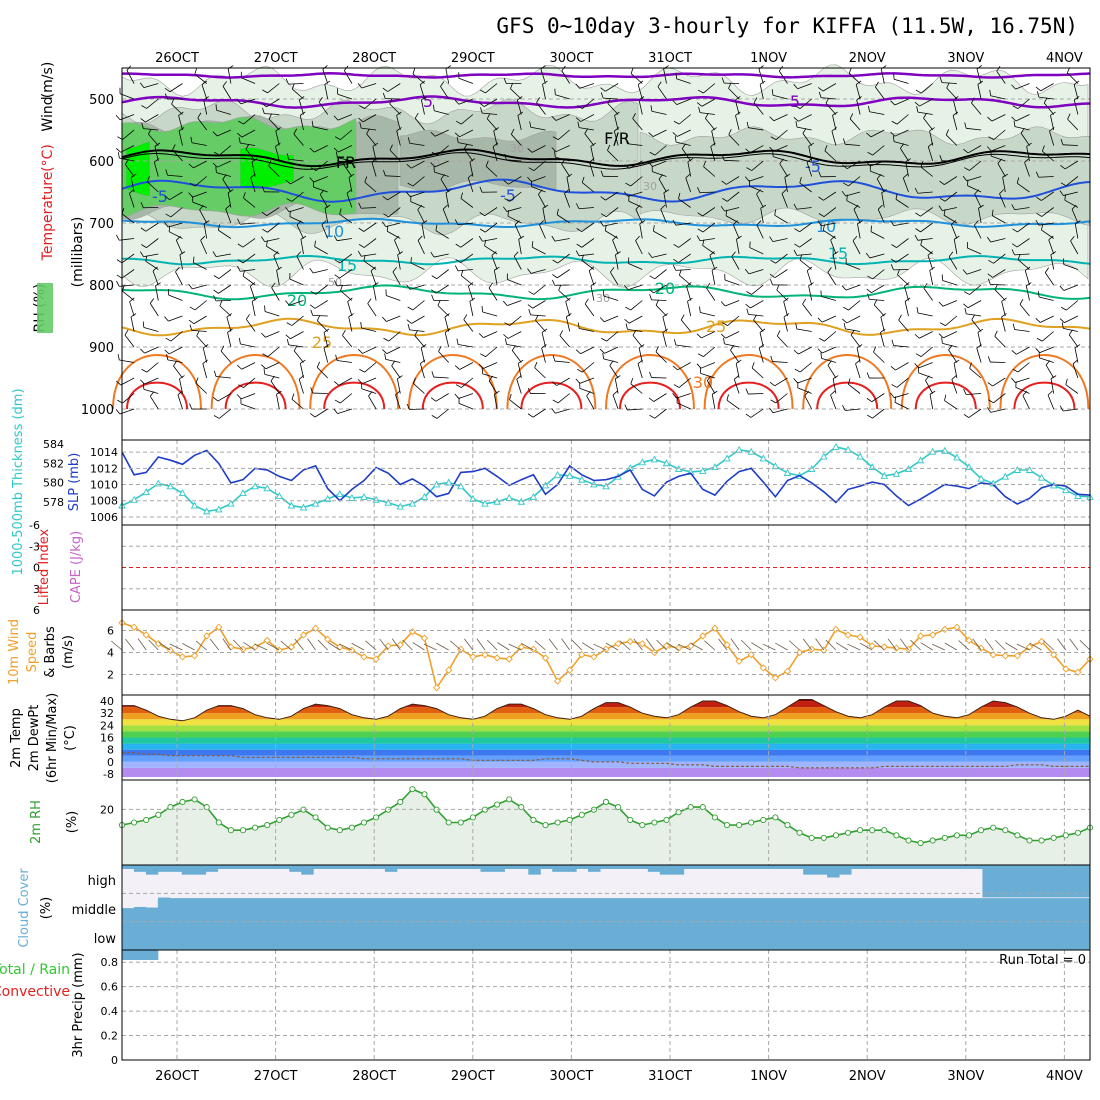  What do you see at coordinates (945, 395) in the screenshot?
I see `diurnal-isotherm` at bounding box center [945, 395].